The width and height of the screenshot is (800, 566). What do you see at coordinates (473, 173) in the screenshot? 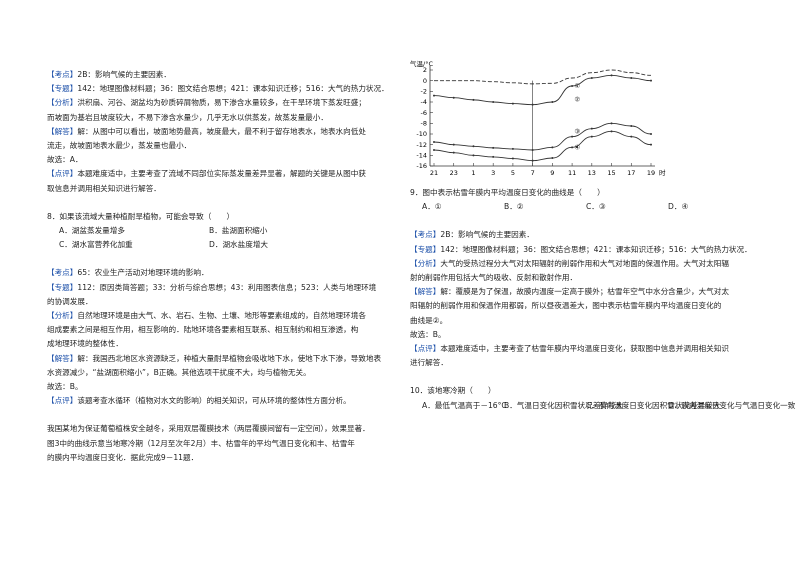
I see `x-tick-label: 1` at bounding box center [473, 173].